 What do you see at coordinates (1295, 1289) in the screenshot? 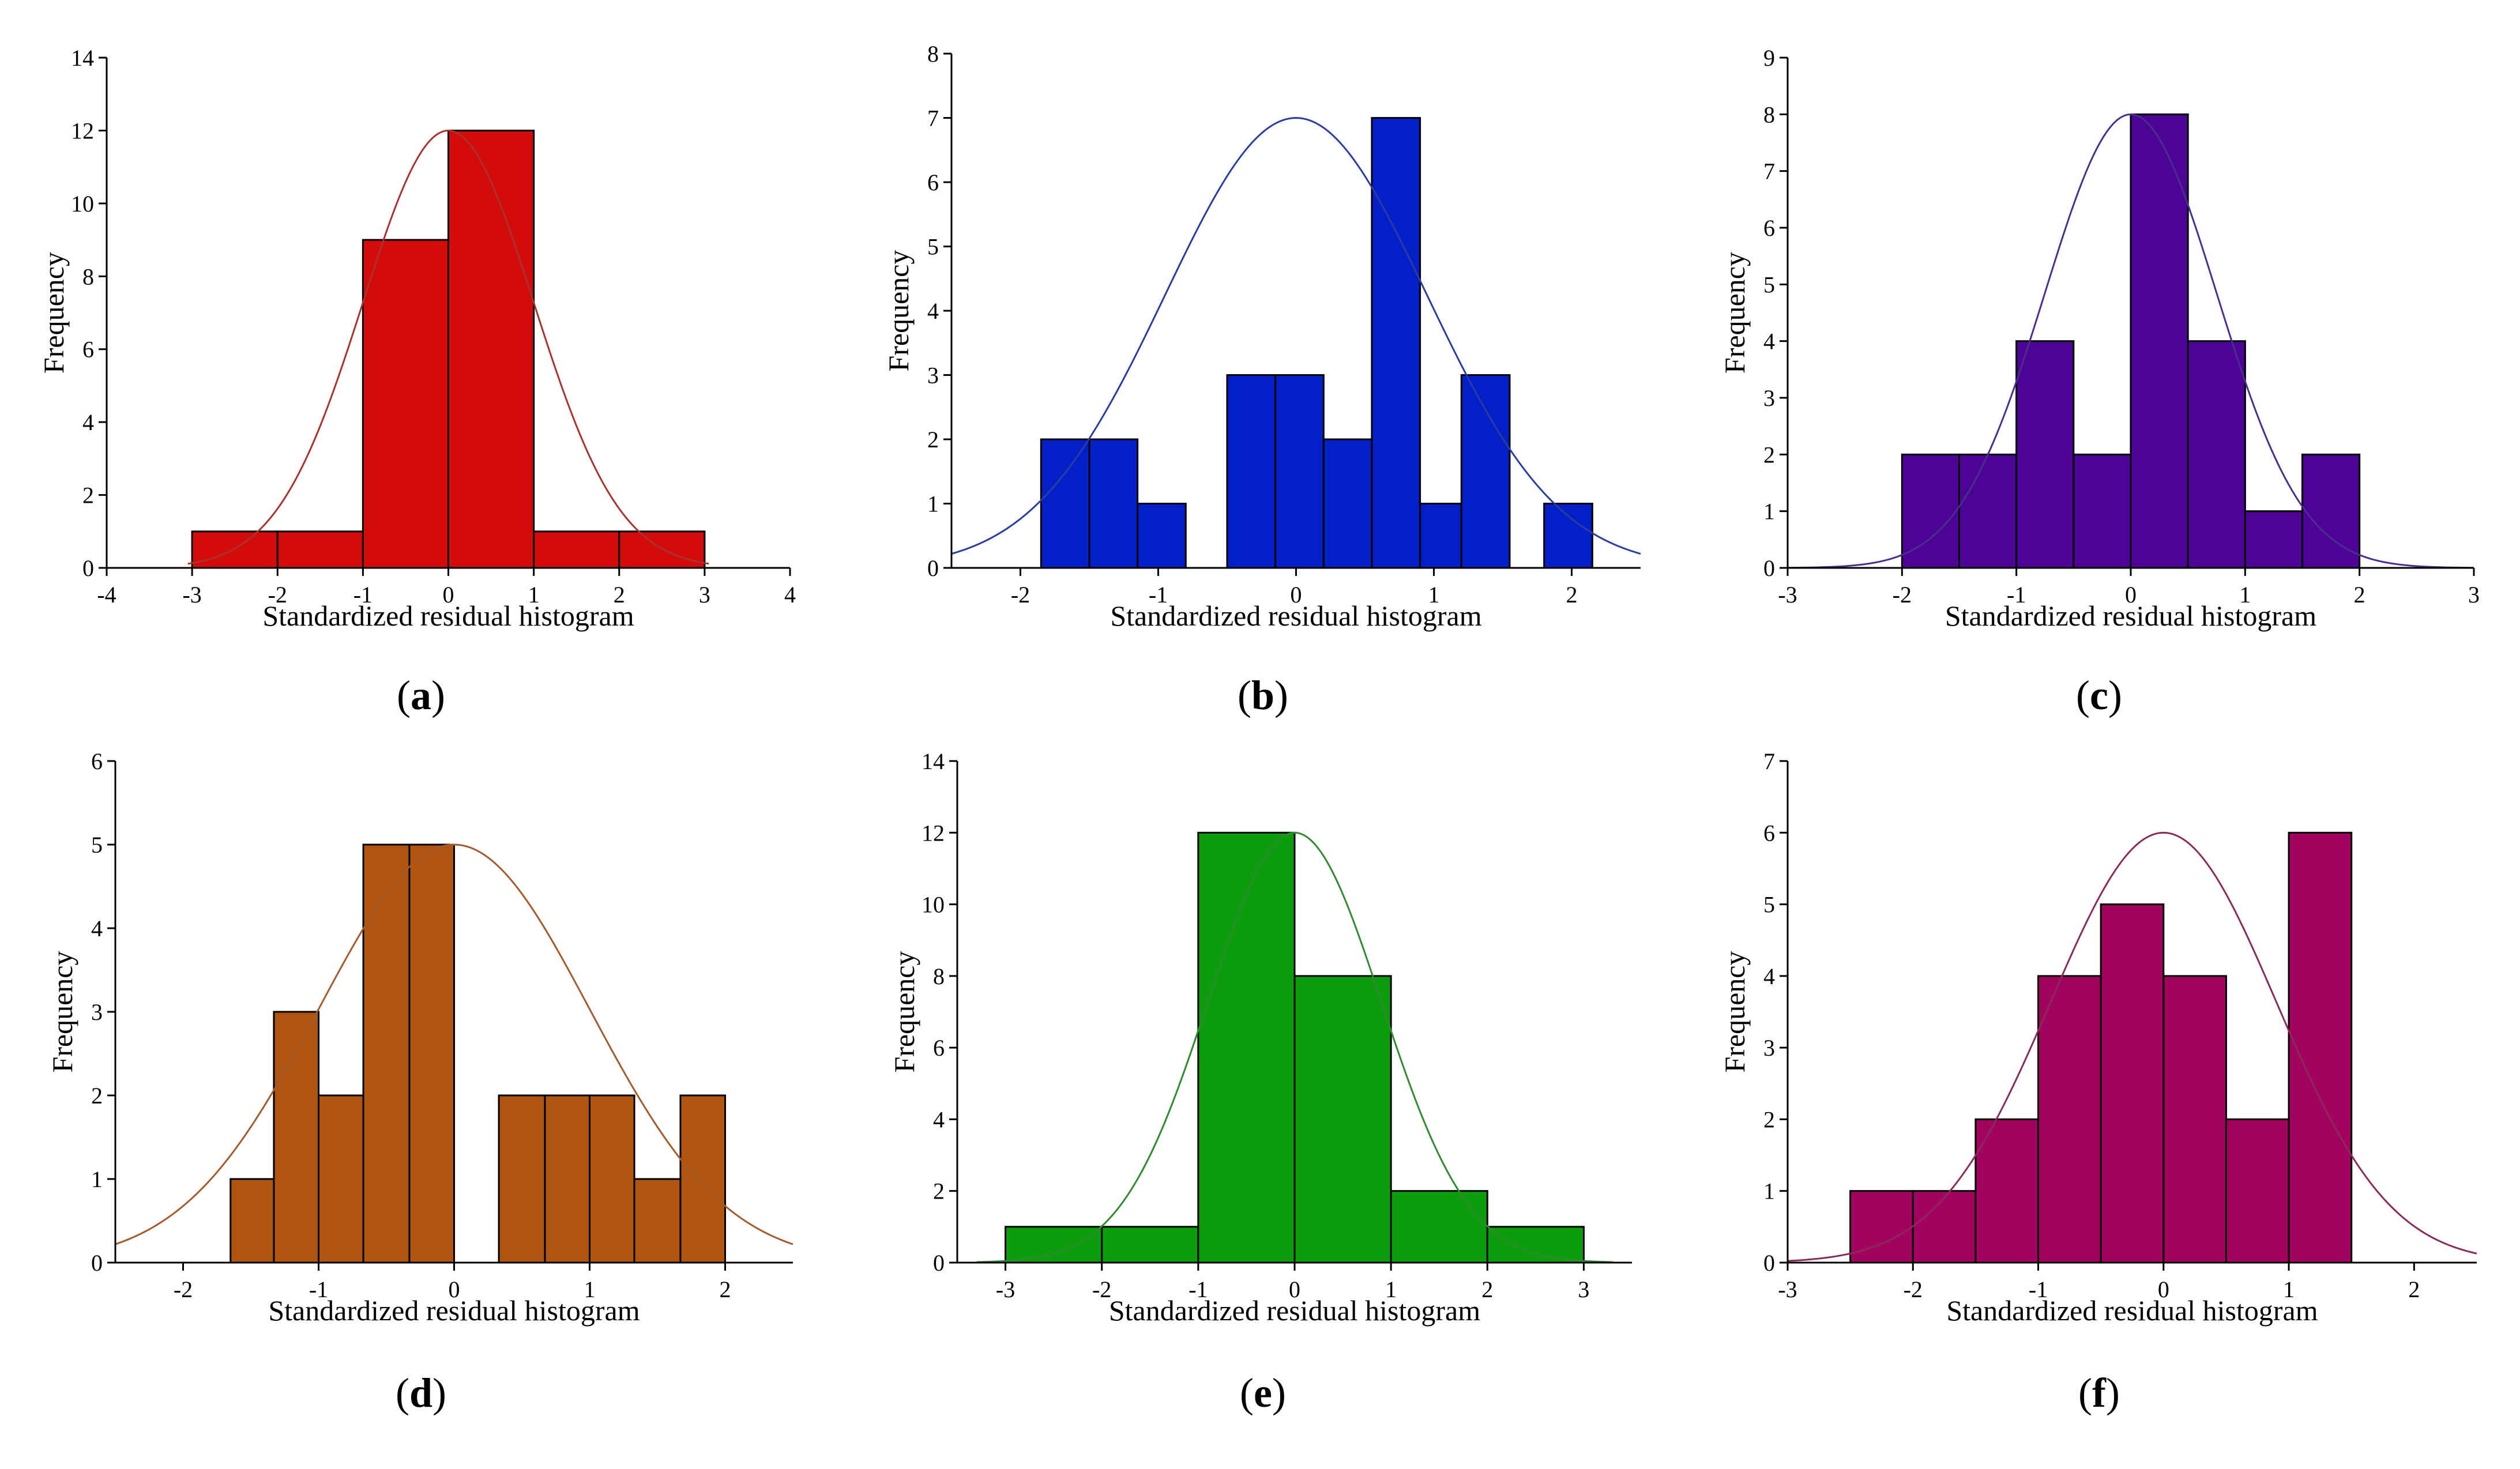
I see `x-tick-label-e: 0` at bounding box center [1295, 1289].